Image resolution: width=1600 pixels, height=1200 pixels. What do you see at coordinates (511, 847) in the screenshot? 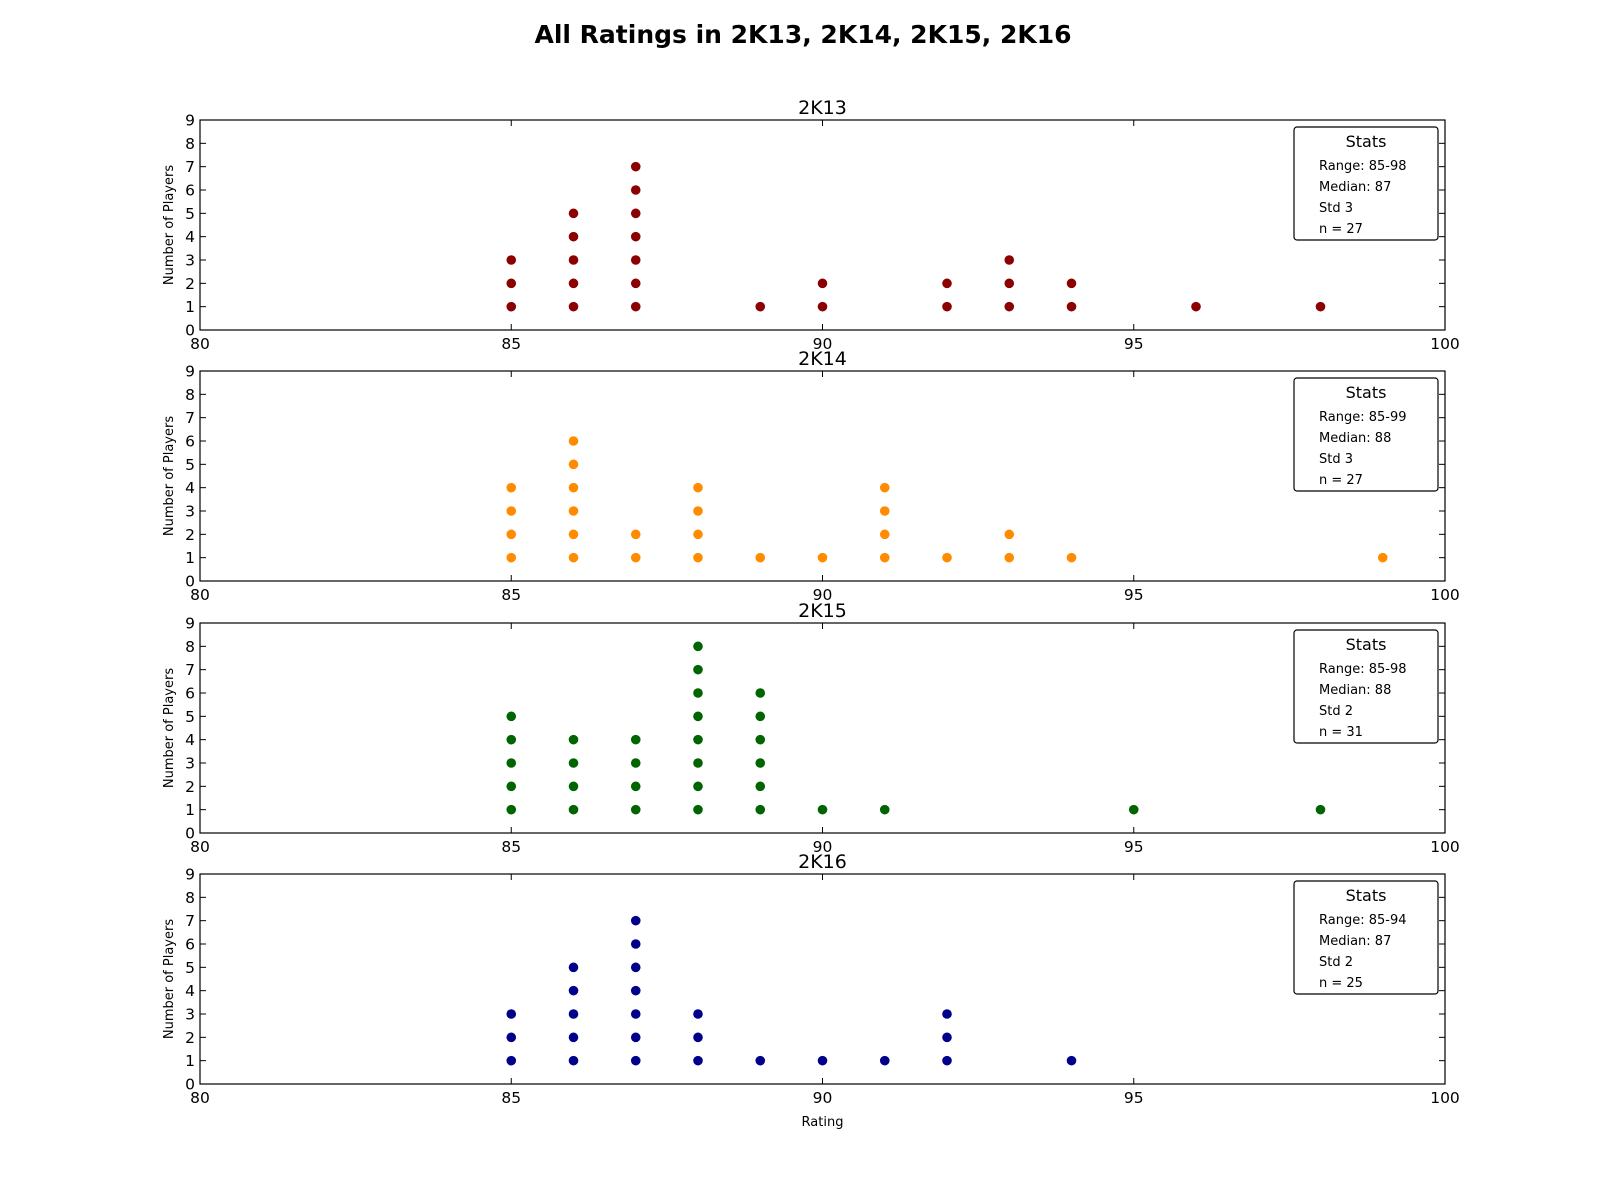
I see `x-tick-label: 85` at bounding box center [511, 847].